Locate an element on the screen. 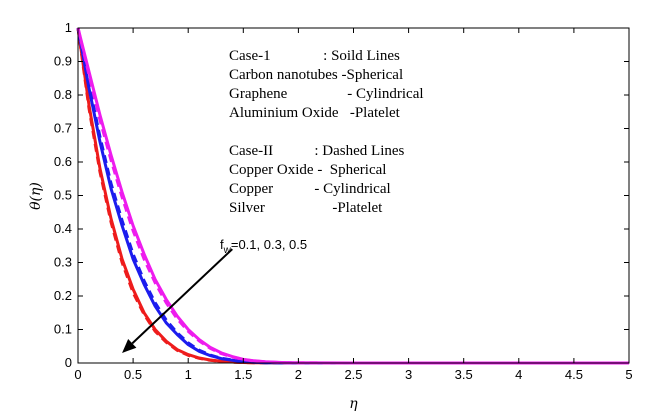  y-tick-label: 0.5 is located at coordinates (63, 195).